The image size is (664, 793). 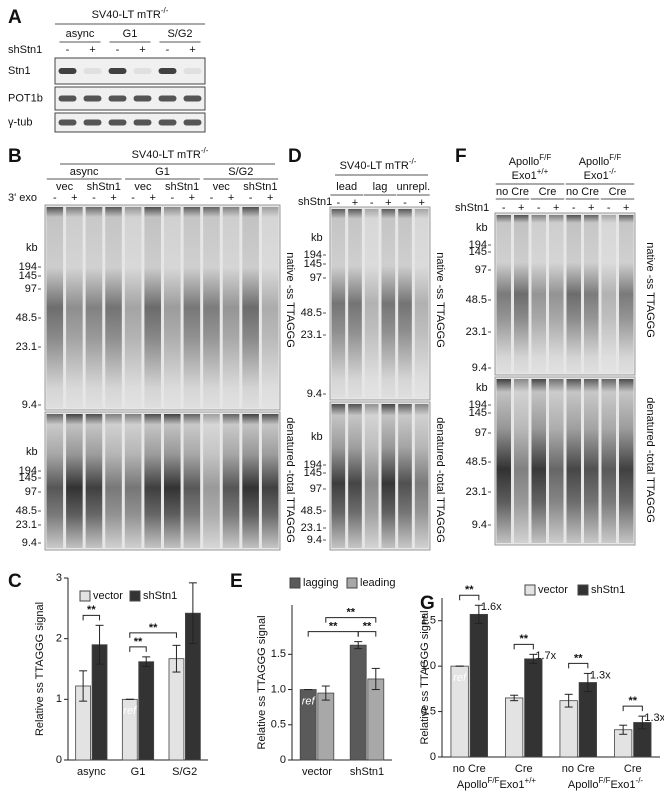 What do you see at coordinates (316, 278) in the screenshot?
I see `size-marker: 97` at bounding box center [316, 278].